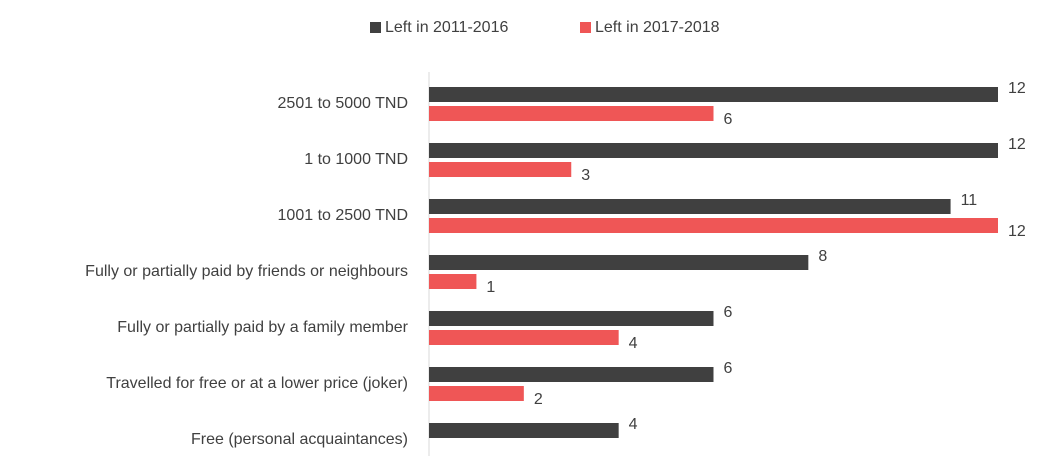 The height and width of the screenshot is (465, 1038). I want to click on y-tick-label: Free (personal acquaintances), so click(299, 439).